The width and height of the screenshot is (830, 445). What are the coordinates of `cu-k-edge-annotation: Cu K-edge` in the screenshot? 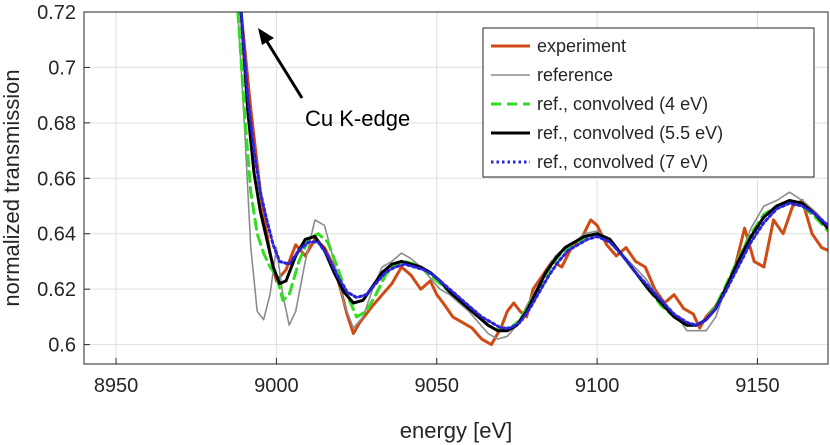 It's located at (334, 79).